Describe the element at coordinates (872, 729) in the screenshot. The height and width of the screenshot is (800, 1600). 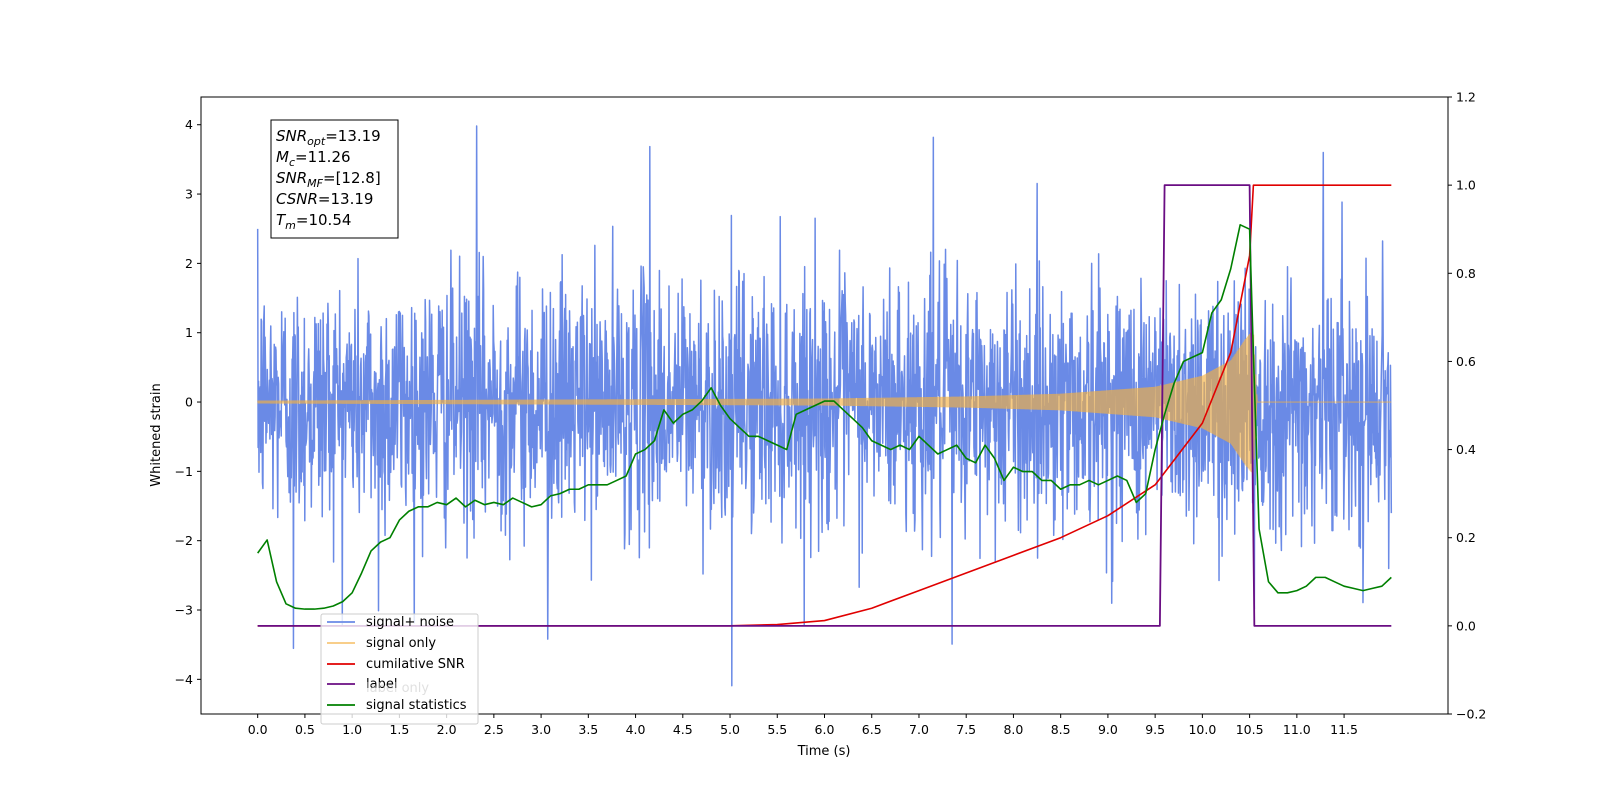
I see `x-tick-label: 6.5` at that location.